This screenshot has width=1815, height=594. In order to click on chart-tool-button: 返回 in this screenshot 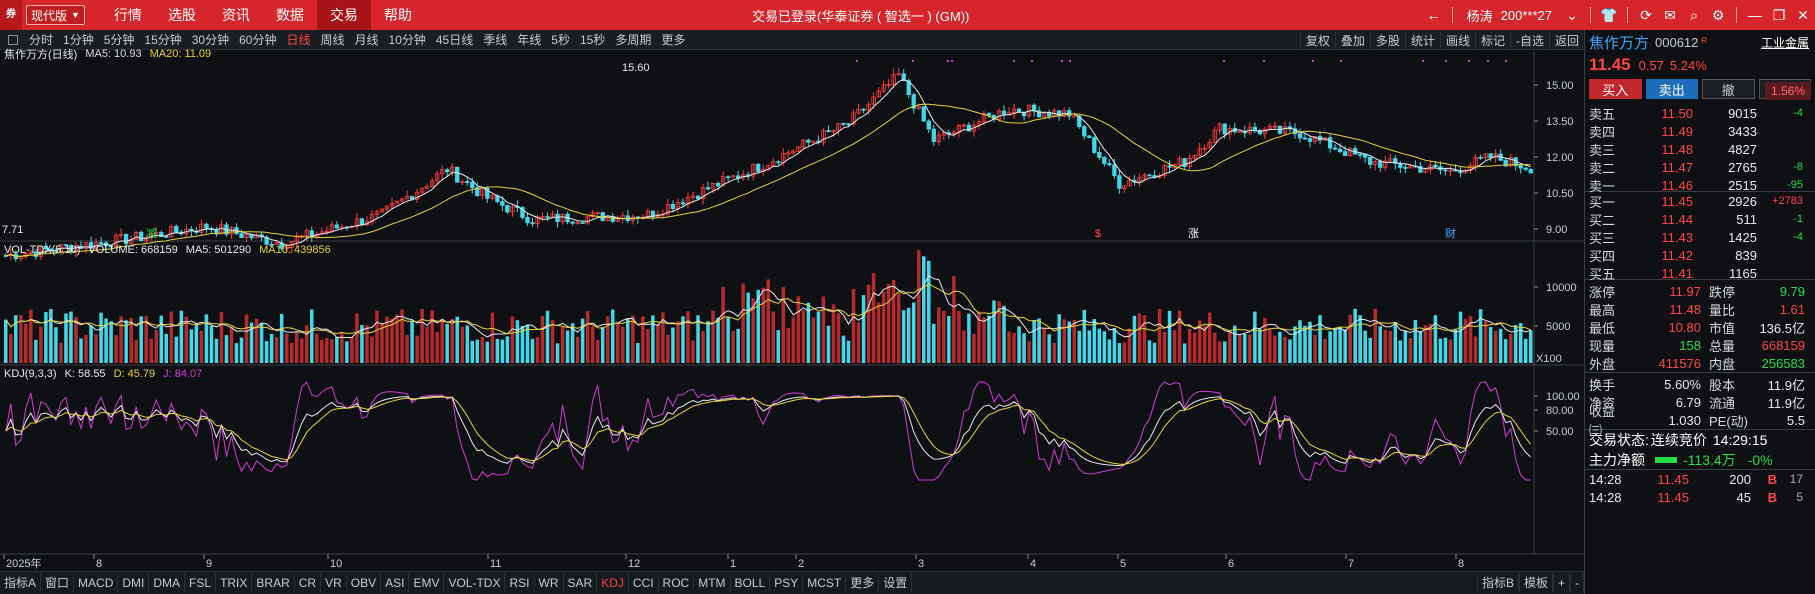, I will do `click(1566, 40)`.